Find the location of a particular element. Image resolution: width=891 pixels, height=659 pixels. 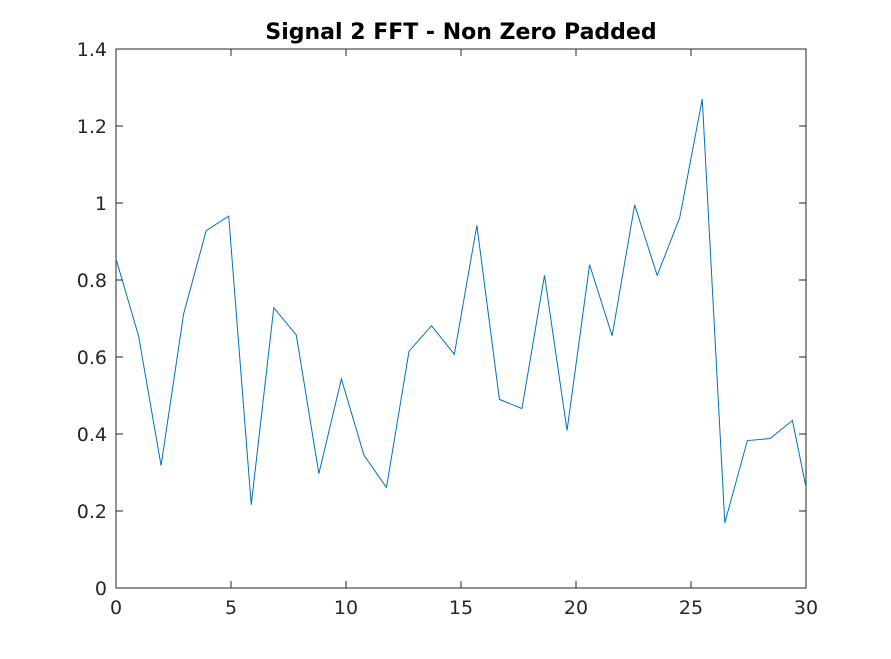

x-tick-label: 5 is located at coordinates (231, 608).